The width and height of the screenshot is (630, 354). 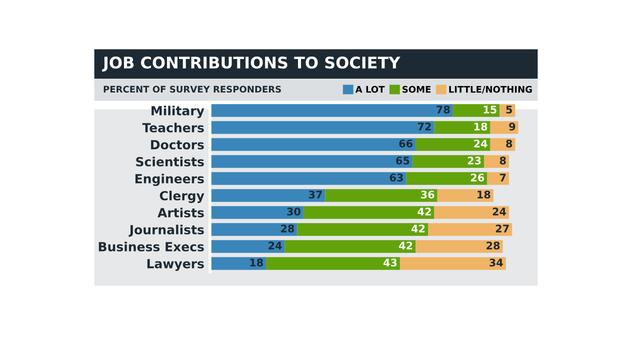 I want to click on legend-label: SOME, so click(x=416, y=89).